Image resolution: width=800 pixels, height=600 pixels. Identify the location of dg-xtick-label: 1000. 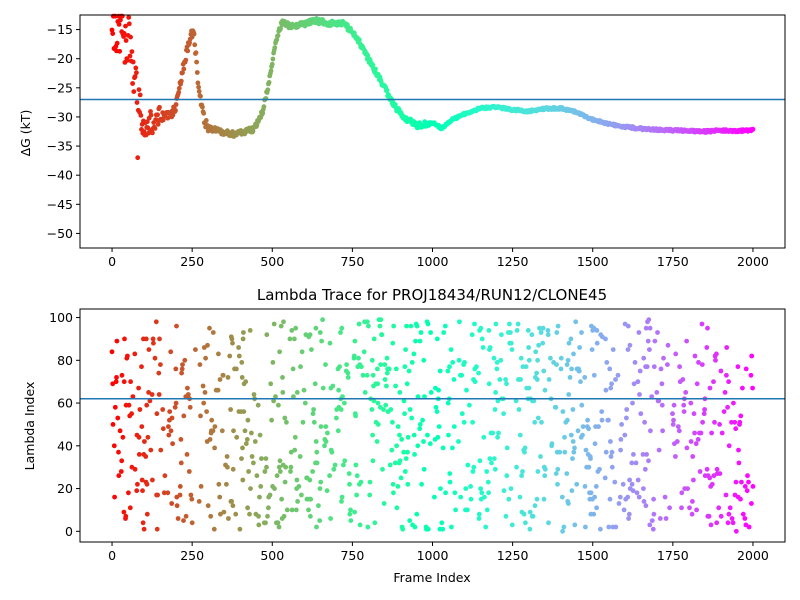
(433, 261).